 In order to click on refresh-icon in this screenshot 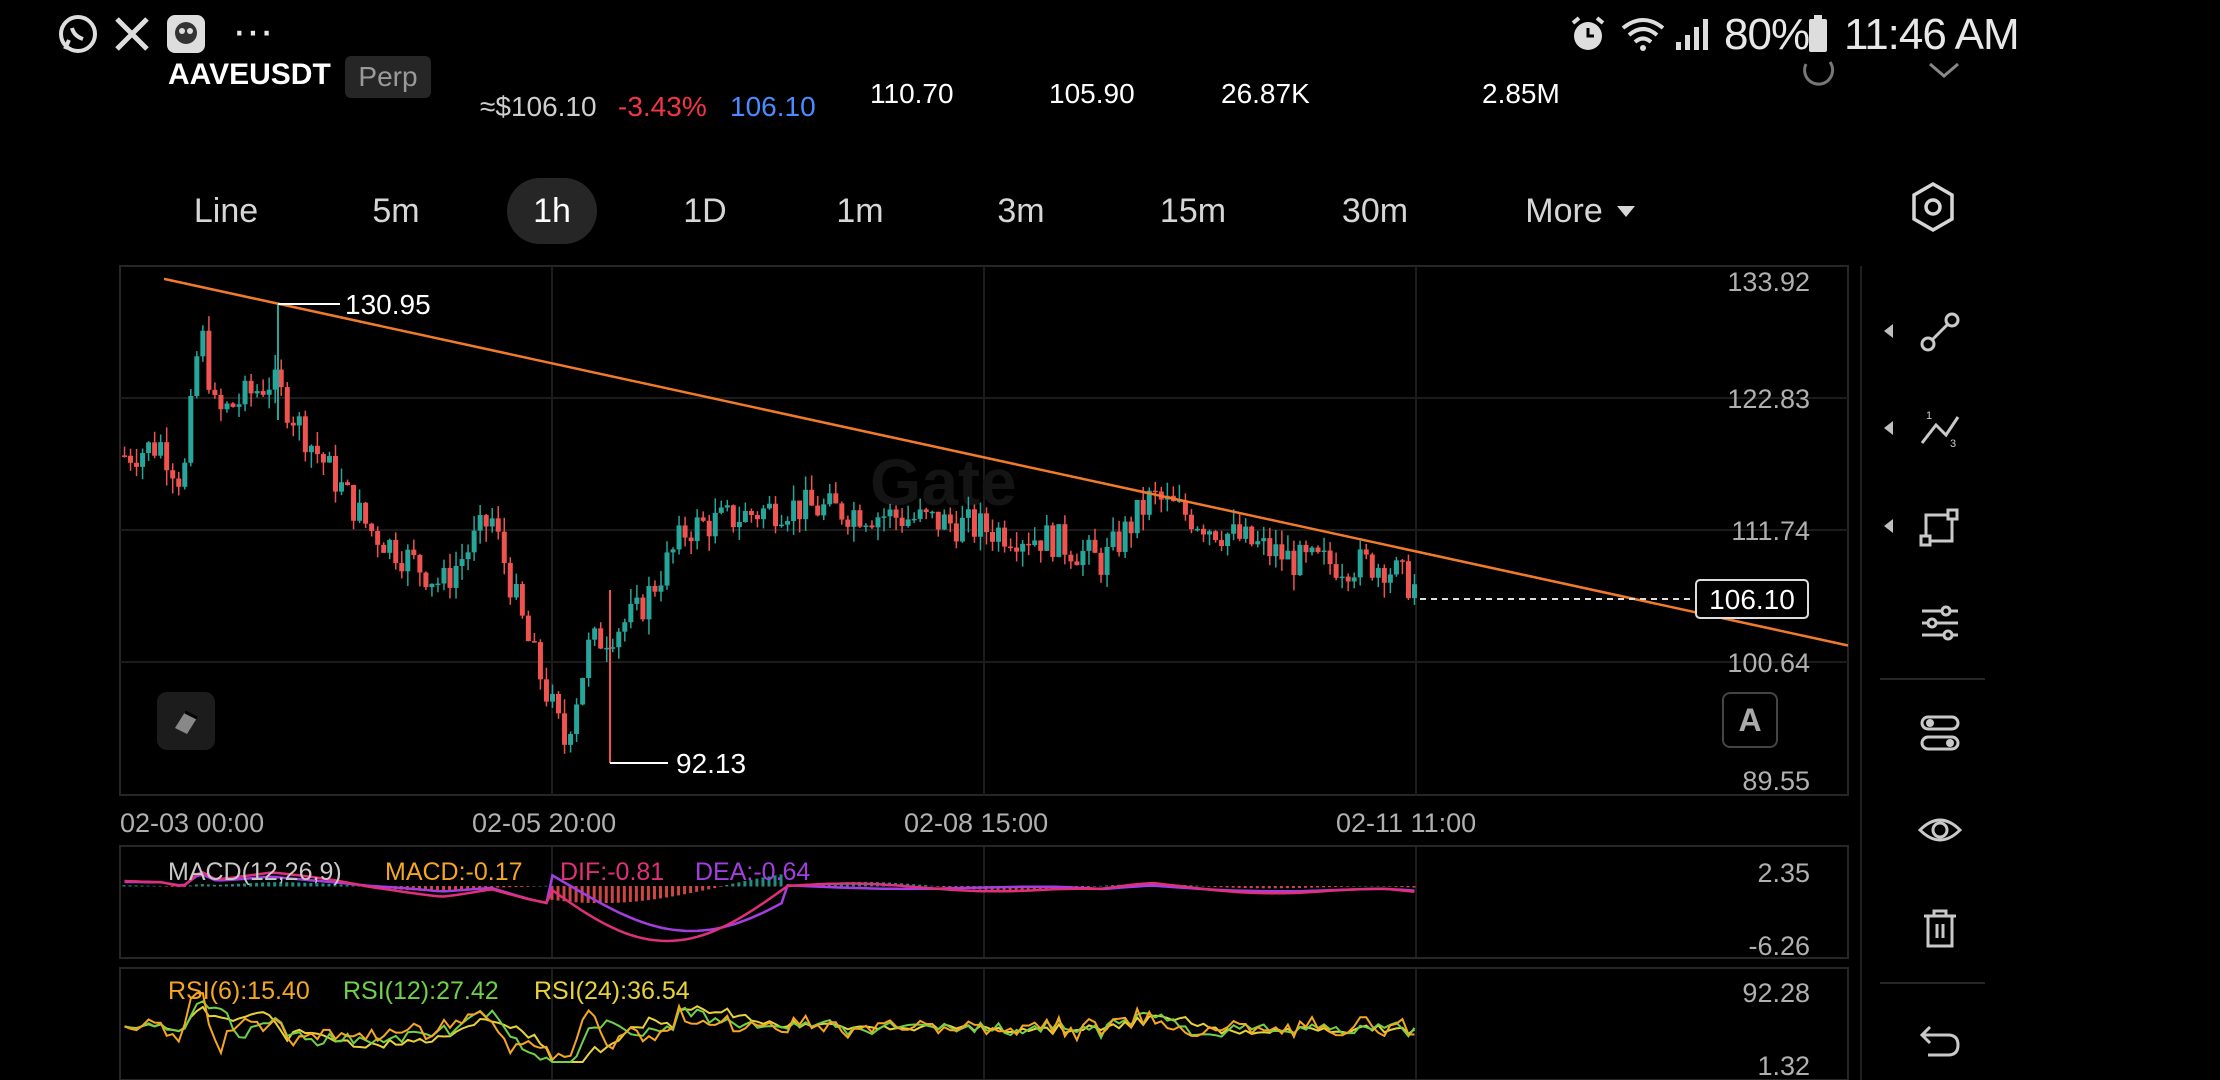, I will do `click(1818, 68)`.